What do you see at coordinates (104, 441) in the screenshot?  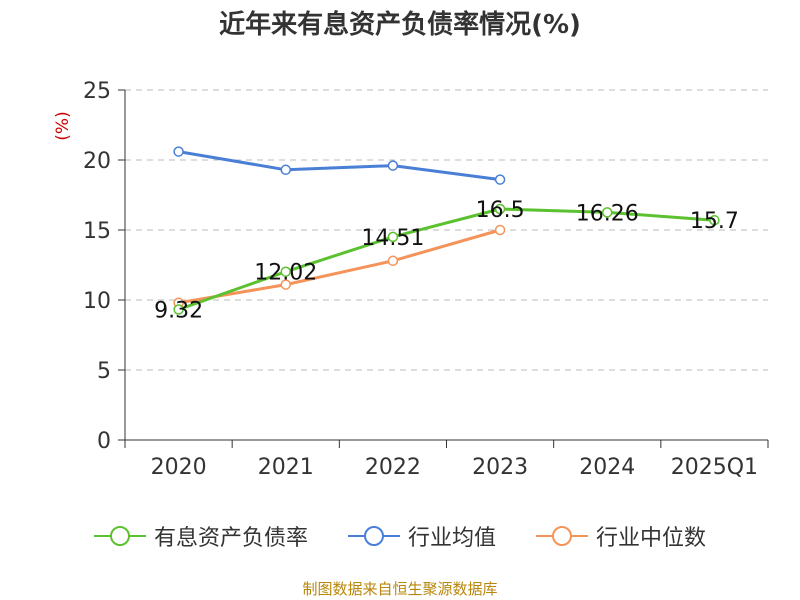 I see `y-tick-label: 0` at bounding box center [104, 441].